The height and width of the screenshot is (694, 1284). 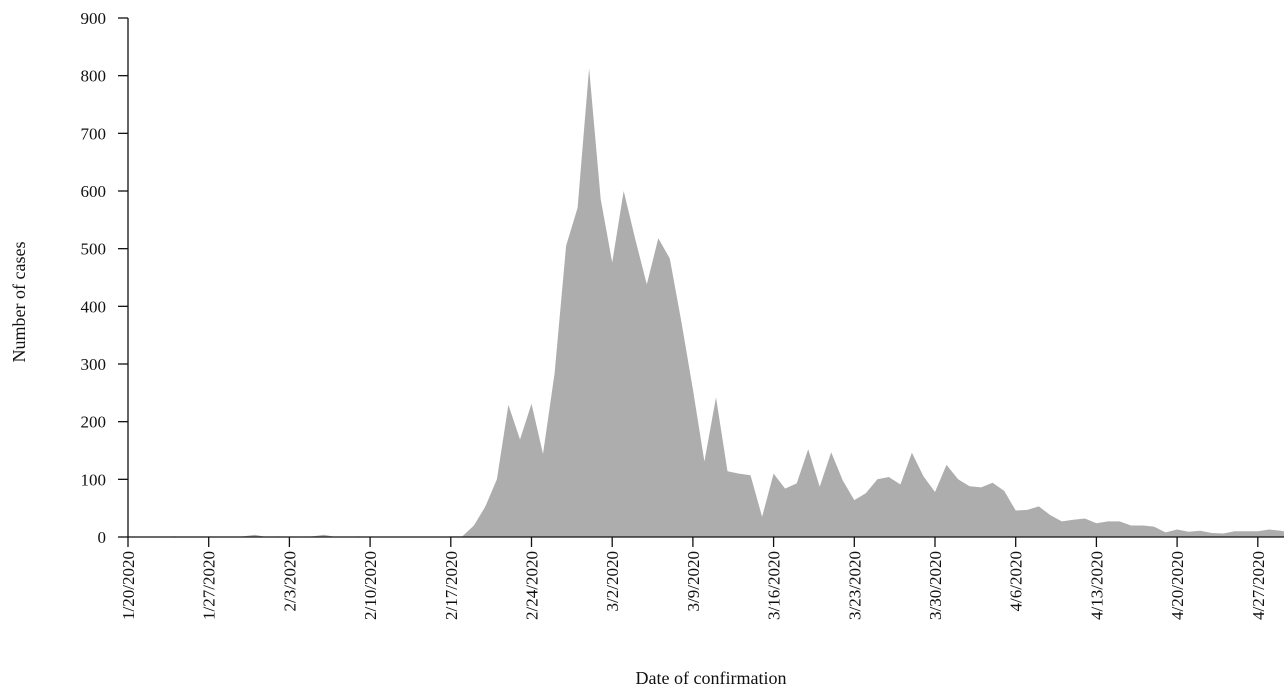 I want to click on x-tick-label: 3/16/2020, so click(x=774, y=585).